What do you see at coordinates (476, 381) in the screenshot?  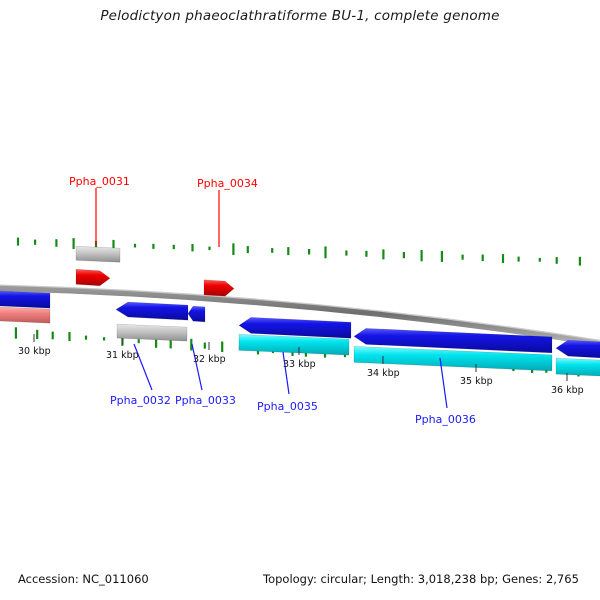 I see `axis-tick-label: 35 kbp` at bounding box center [476, 381].